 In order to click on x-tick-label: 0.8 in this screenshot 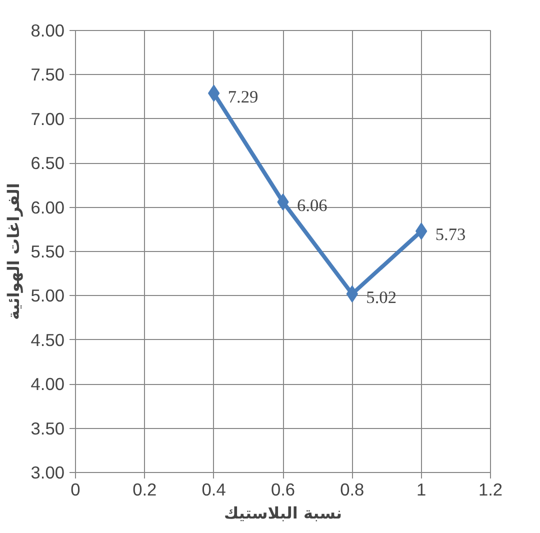, I will do `click(352, 490)`.